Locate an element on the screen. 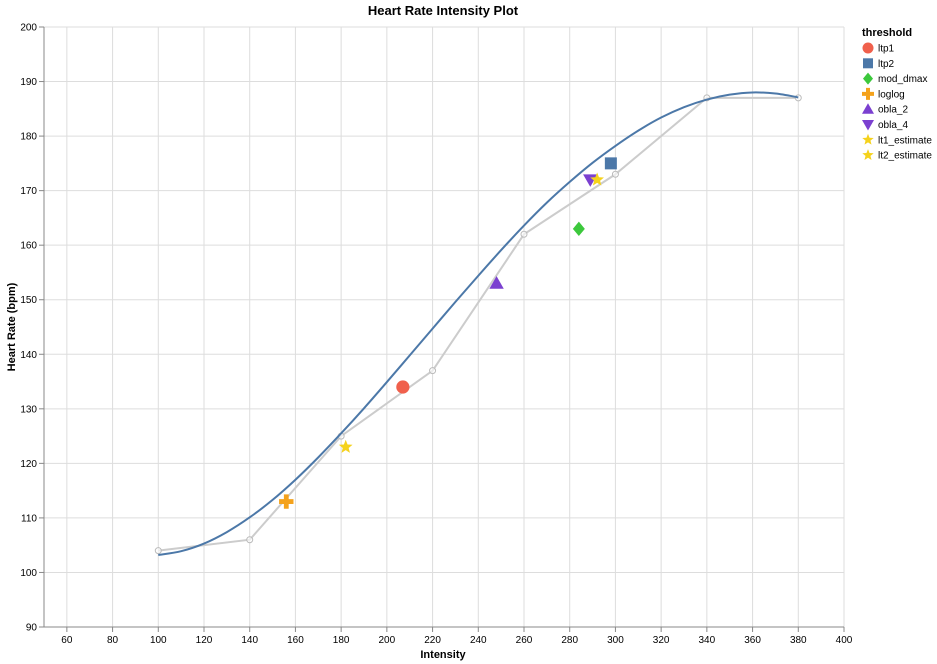 This screenshot has height=664, width=937. x-tick-label: 180 is located at coordinates (341, 640).